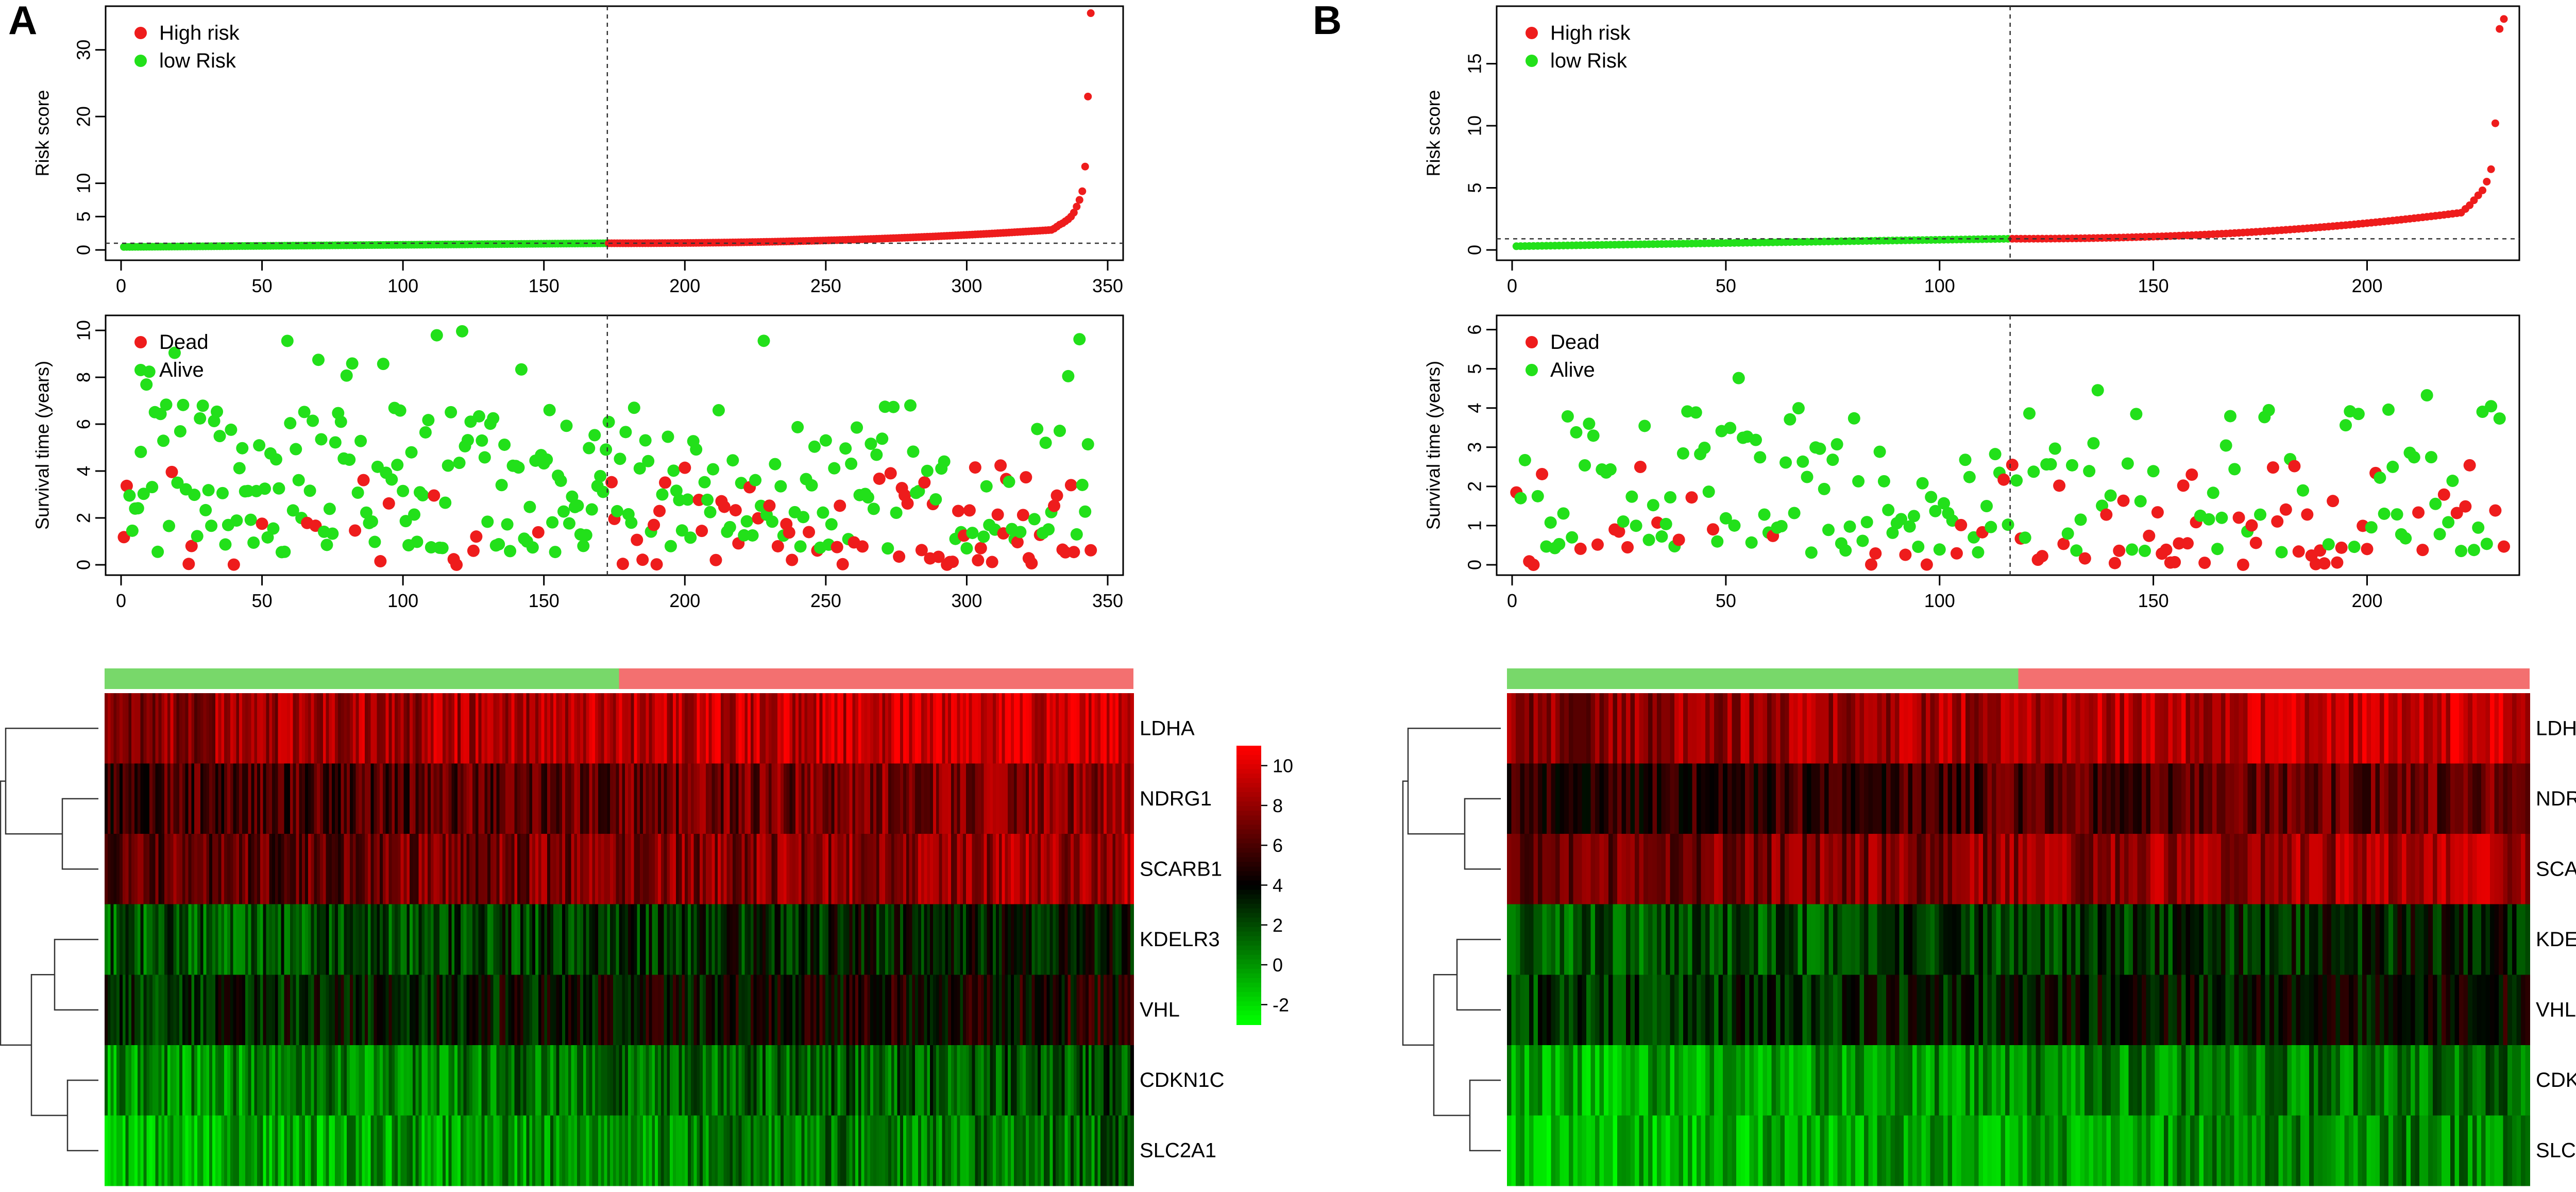  What do you see at coordinates (2008, 133) in the screenshot?
I see `panel-b-risk-frame` at bounding box center [2008, 133].